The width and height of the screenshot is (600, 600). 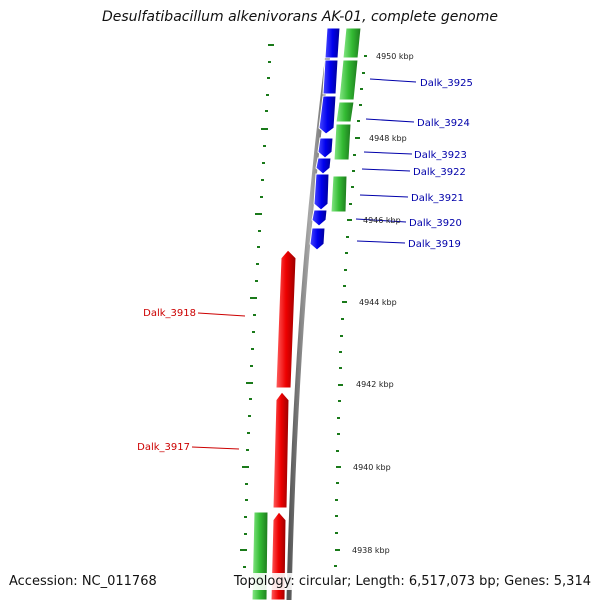 What do you see at coordinates (388, 138) in the screenshot?
I see `scale-label-4948: 4948 kbp` at bounding box center [388, 138].